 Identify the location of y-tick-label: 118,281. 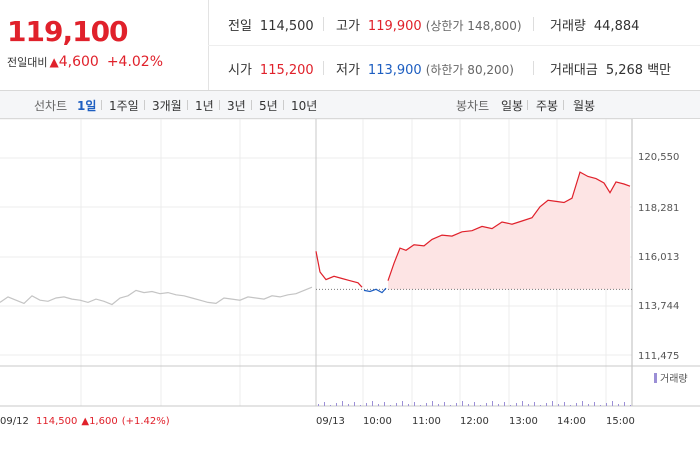
(658, 208).